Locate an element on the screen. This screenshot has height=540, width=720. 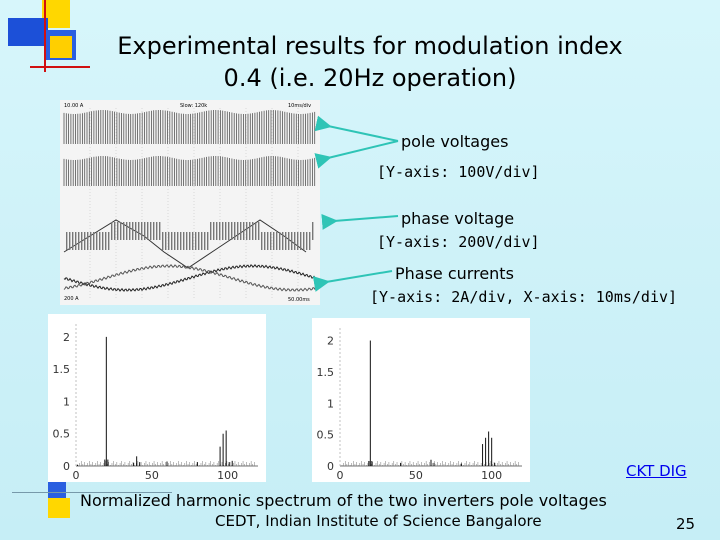
label-phase-currents-axis: [Y-axis: 2A/div, X-axis: 10ms/div] is located at coordinates (524, 297).